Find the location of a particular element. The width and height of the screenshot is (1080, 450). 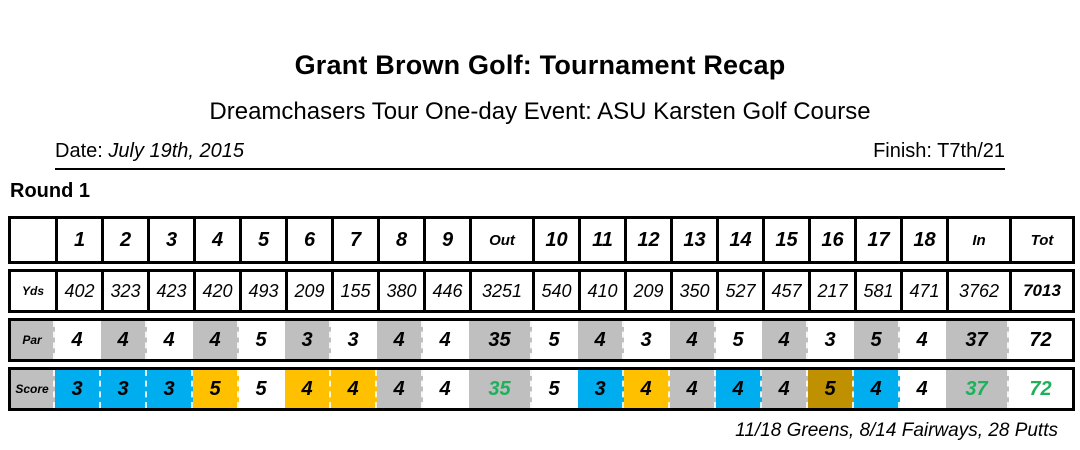

scorecard-header-row: 1 2 3 4 5 6 7 8 9 Out 10 11 12 13 14 15 16 17 18 In Tot is located at coordinates (541, 240).